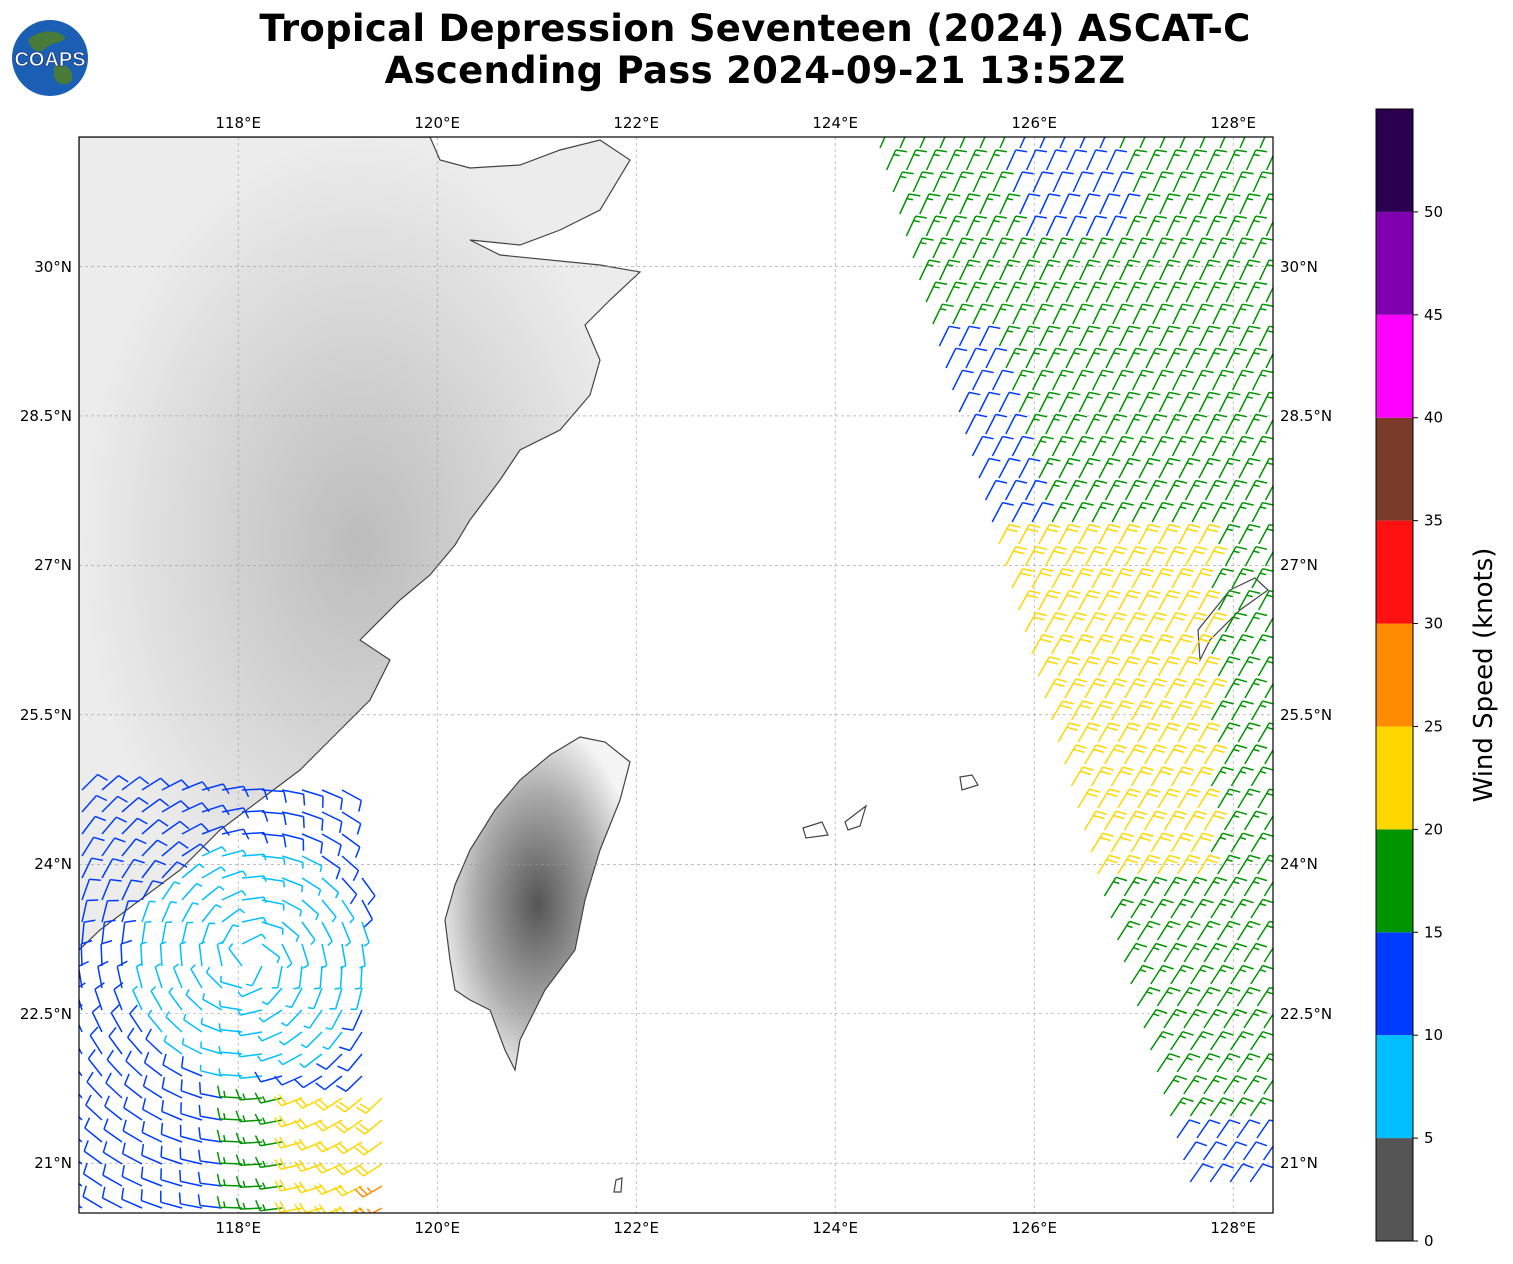  What do you see at coordinates (437, 123) in the screenshot?
I see `lon-tick-top: 120°E` at bounding box center [437, 123].